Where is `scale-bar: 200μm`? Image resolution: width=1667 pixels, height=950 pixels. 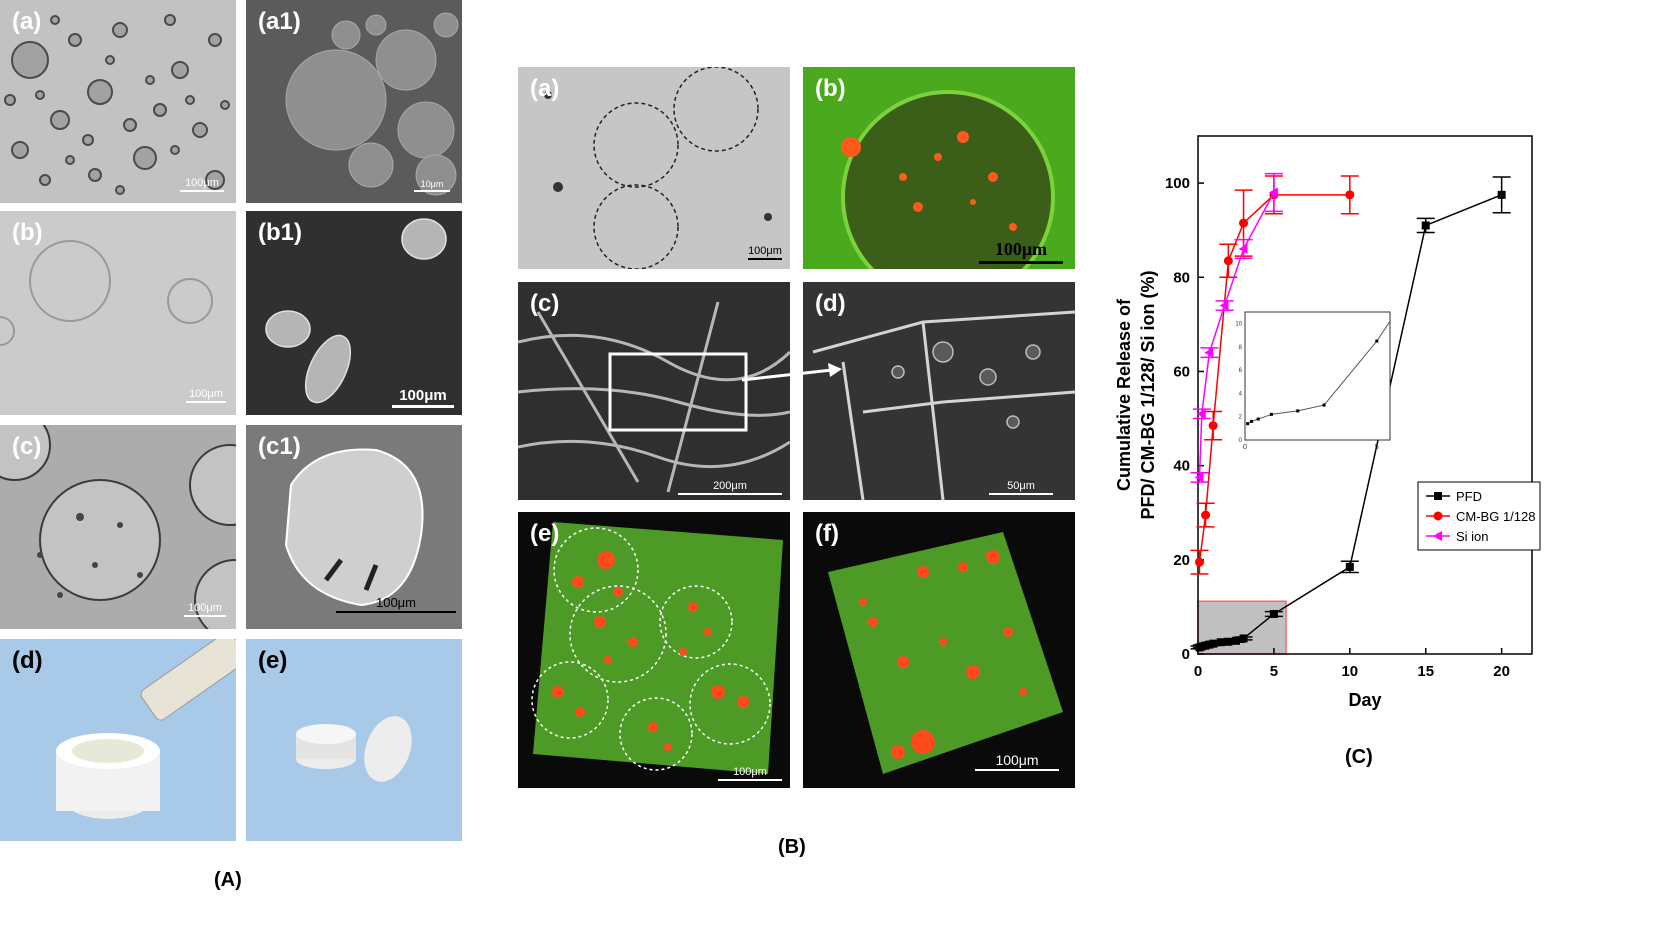
scale-bar: 200μm is located at coordinates (730, 487).